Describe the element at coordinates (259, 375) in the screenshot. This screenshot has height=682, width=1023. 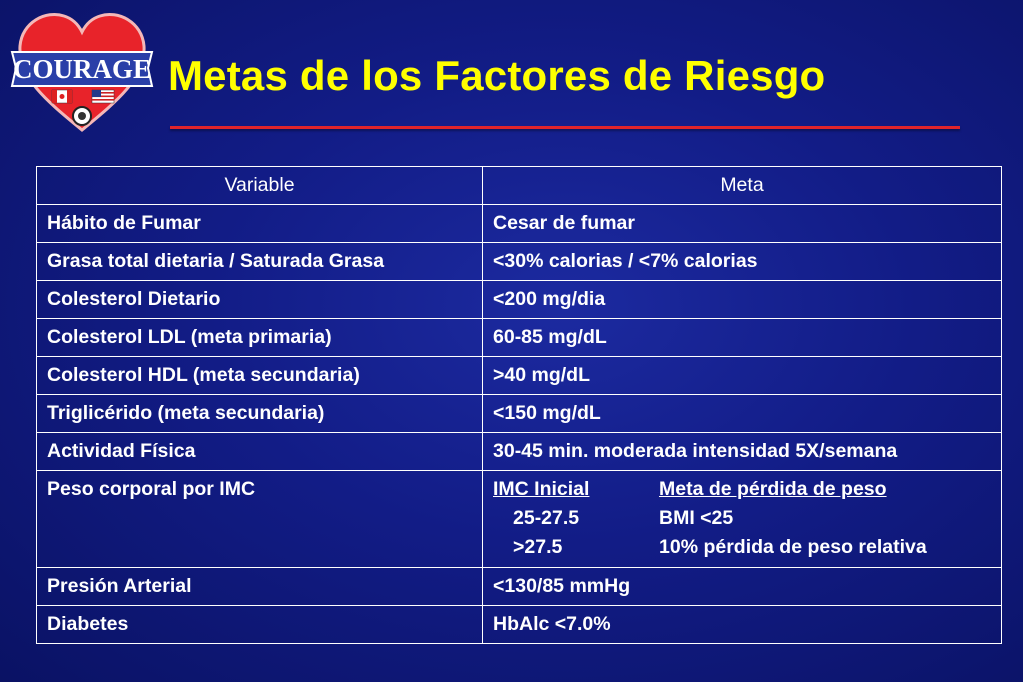
I see `variable-cell: Colesterol HDL (meta secundaria)` at that location.